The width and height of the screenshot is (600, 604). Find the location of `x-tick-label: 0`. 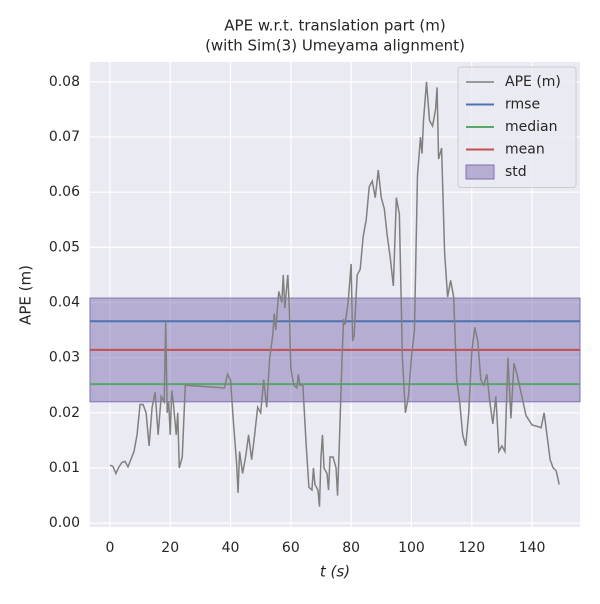

x-tick-label: 0 is located at coordinates (109, 548).